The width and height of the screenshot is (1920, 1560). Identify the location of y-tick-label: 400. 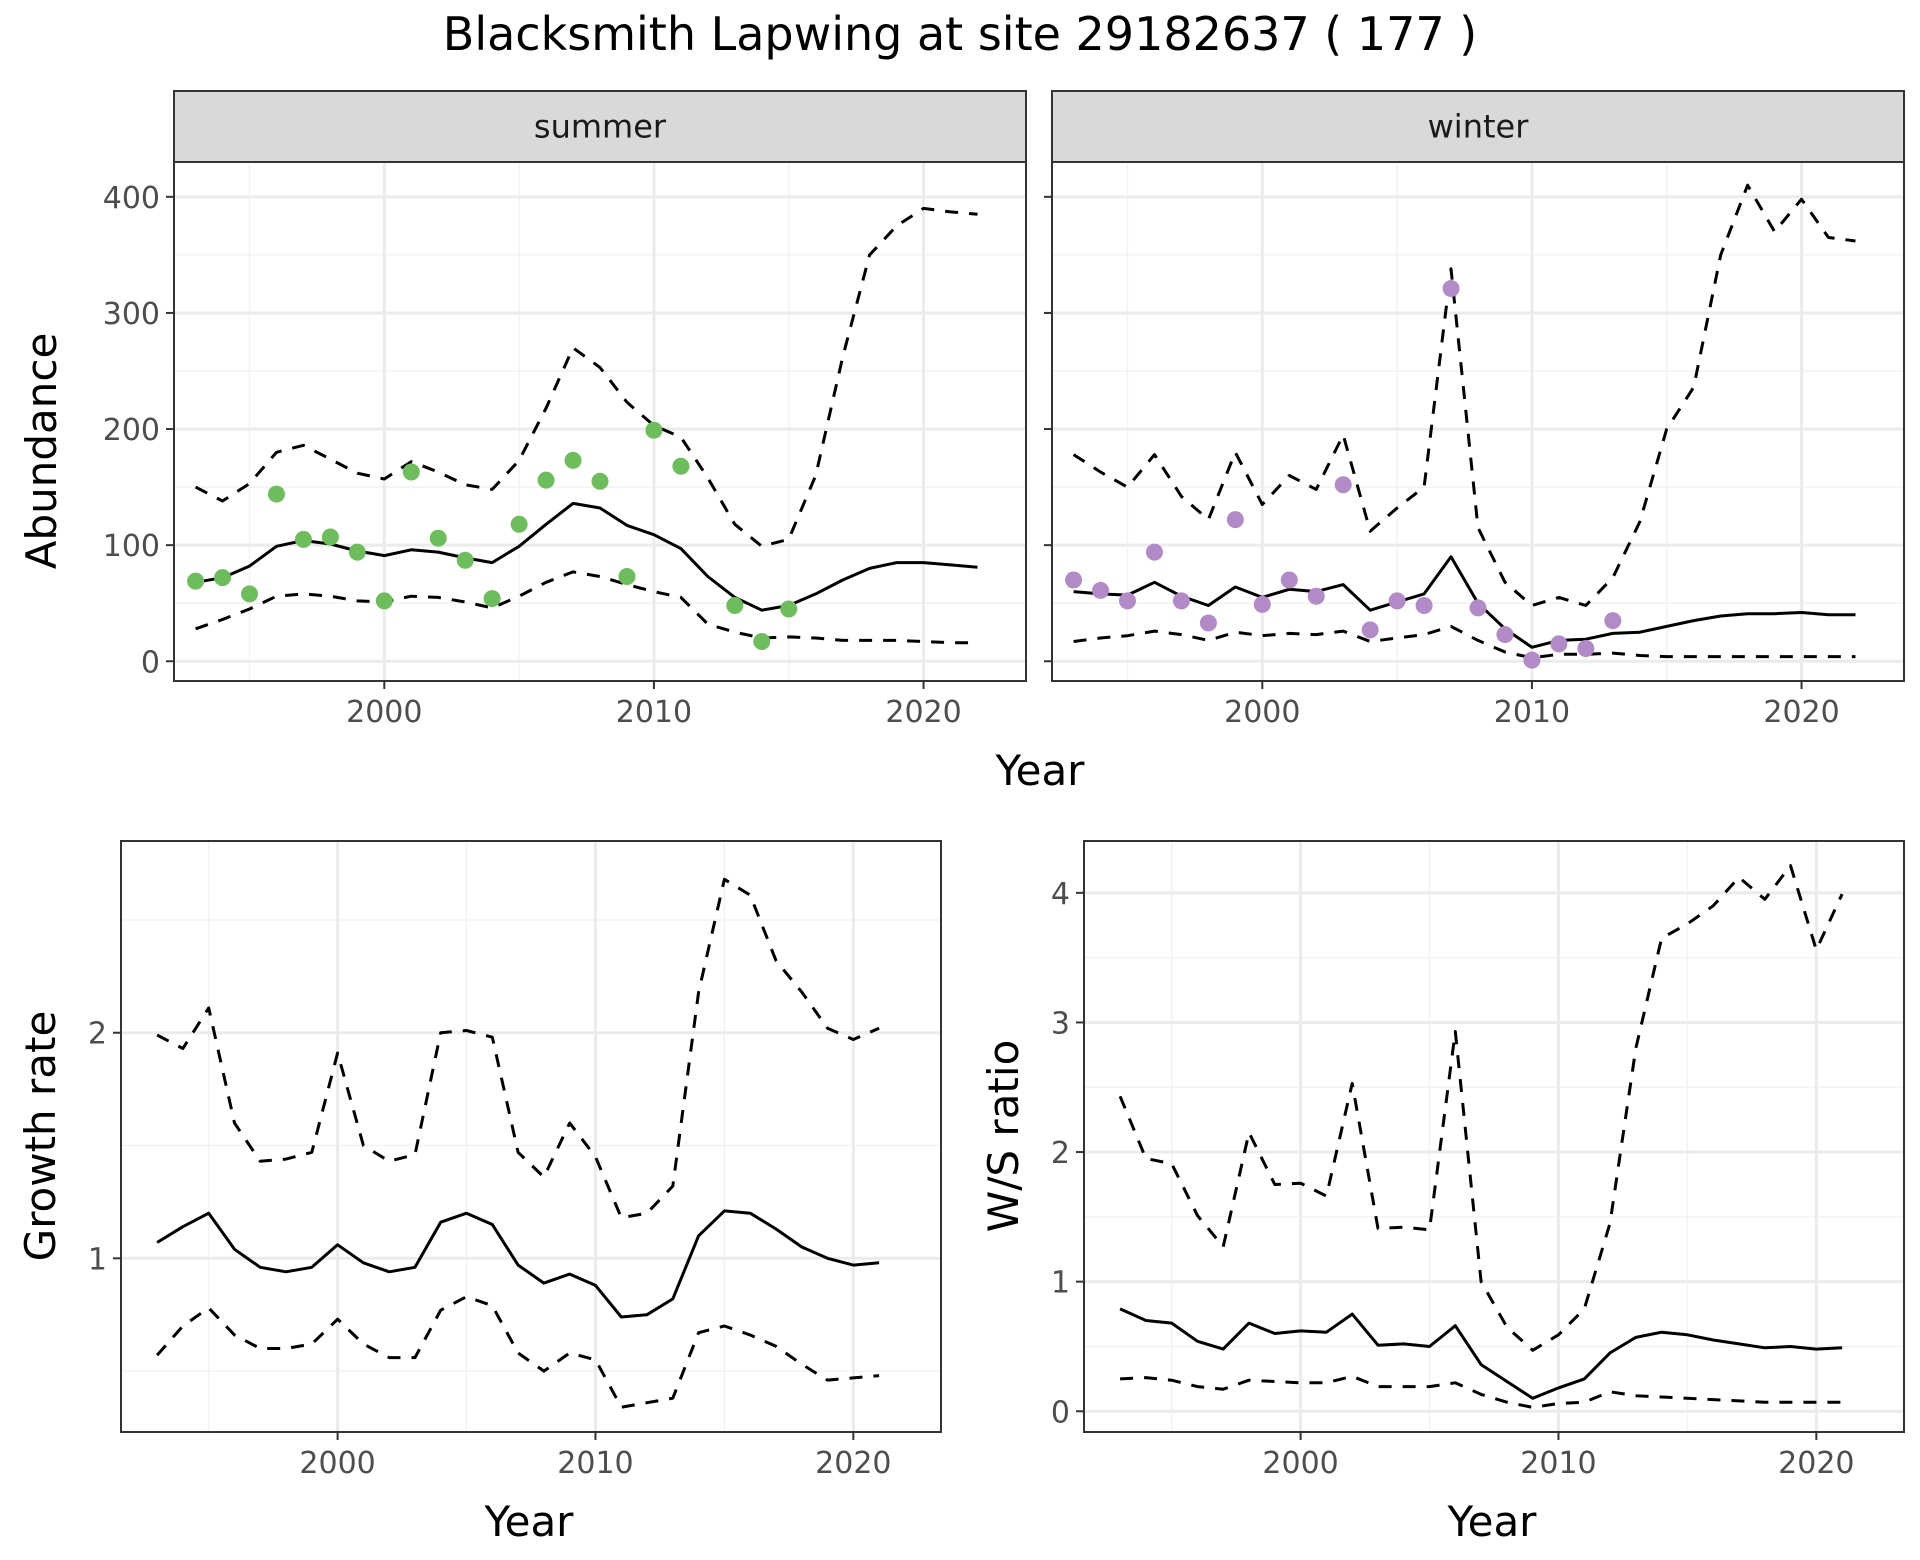
(131, 198).